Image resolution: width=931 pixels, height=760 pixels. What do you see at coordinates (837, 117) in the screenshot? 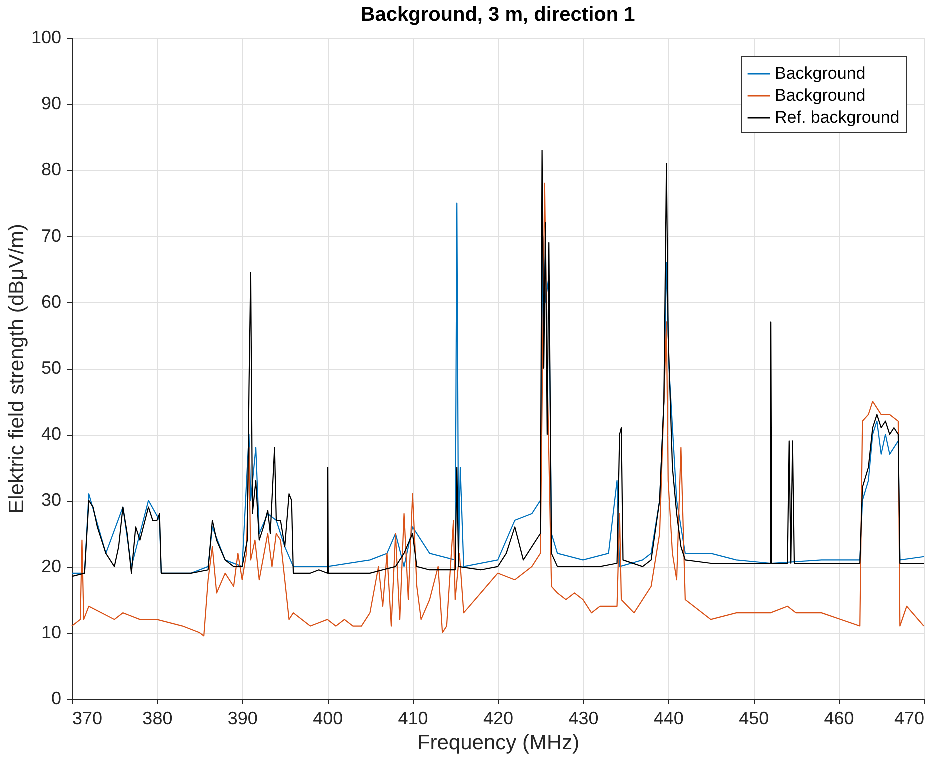
I see `legend-label: Ref. background` at bounding box center [837, 117].